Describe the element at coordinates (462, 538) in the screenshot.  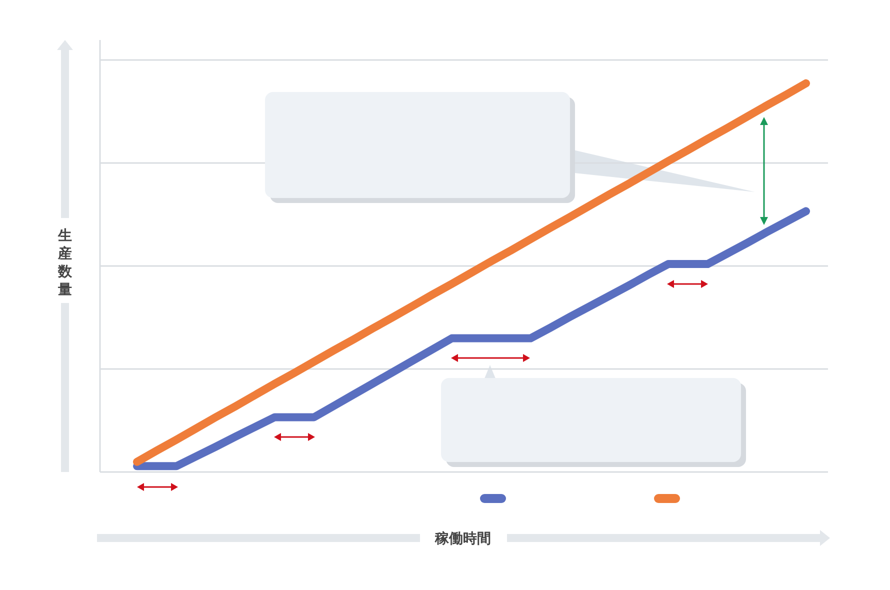
I see `x-axis-title: 稼働時間` at that location.